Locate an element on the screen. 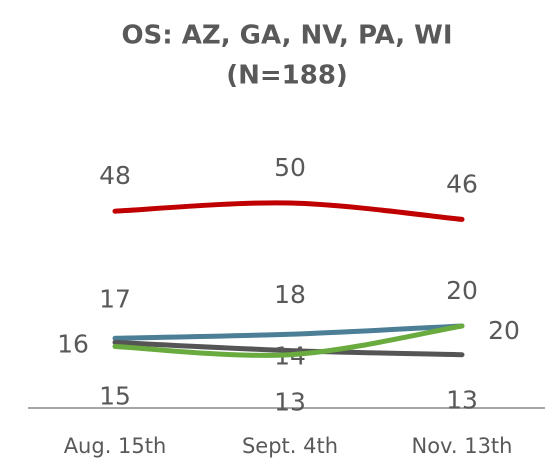  chart-subtitle: (N=188) is located at coordinates (287, 76).